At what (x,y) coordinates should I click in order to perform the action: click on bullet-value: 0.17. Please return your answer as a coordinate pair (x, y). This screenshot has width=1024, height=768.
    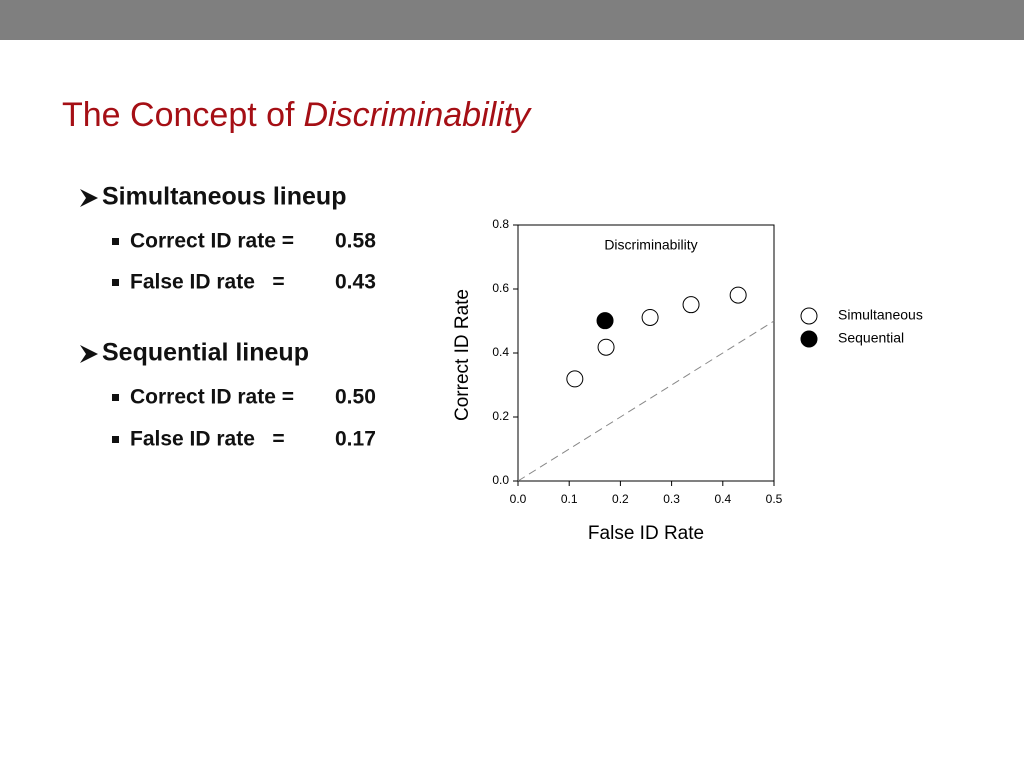
    Looking at the image, I should click on (355, 439).